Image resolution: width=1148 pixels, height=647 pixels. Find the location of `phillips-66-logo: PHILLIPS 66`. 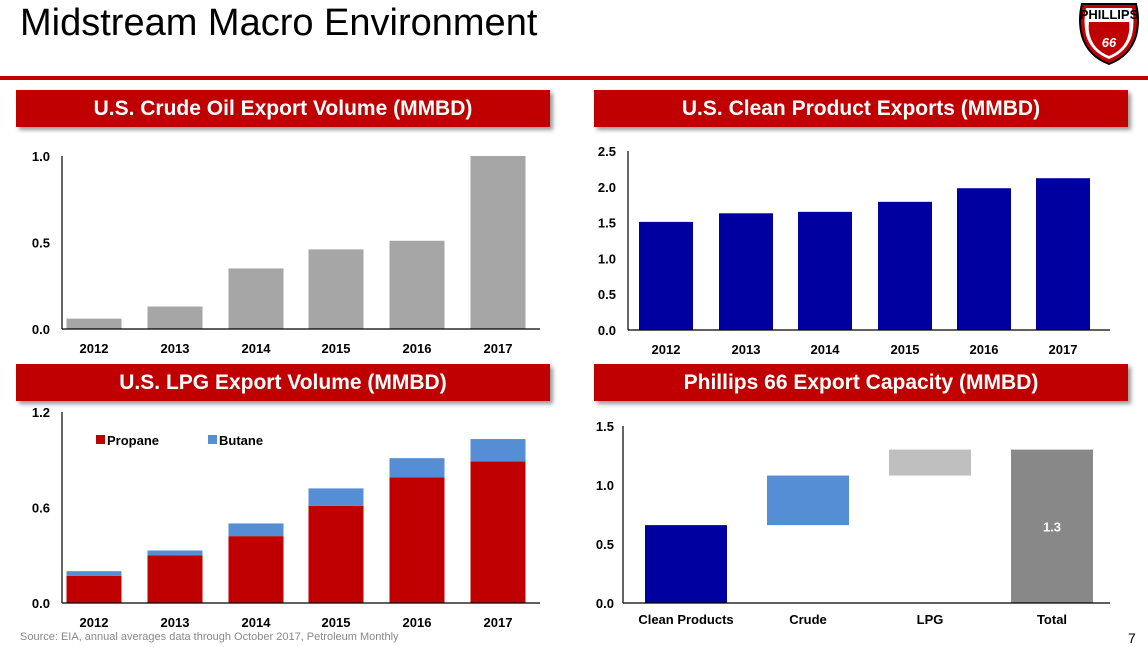

phillips-66-logo: PHILLIPS 66 is located at coordinates (1109, 34).